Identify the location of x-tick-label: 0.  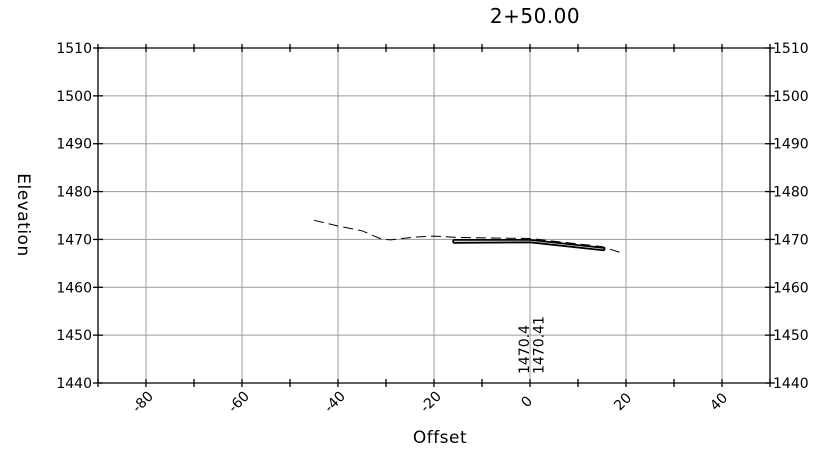
(527, 402).